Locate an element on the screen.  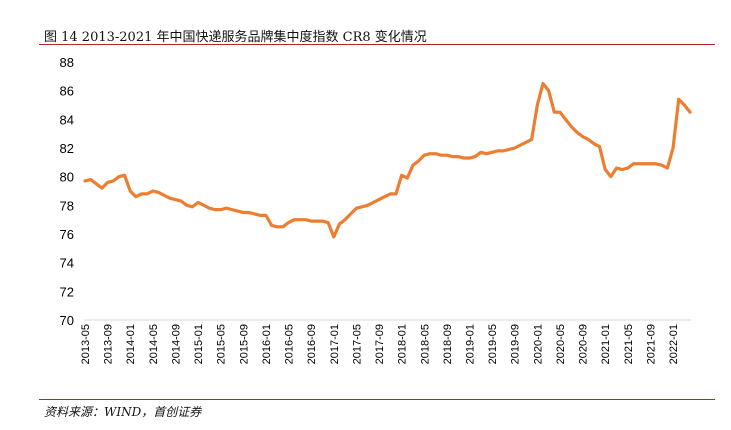
x-tick-label: 2017-01 is located at coordinates (335, 344).